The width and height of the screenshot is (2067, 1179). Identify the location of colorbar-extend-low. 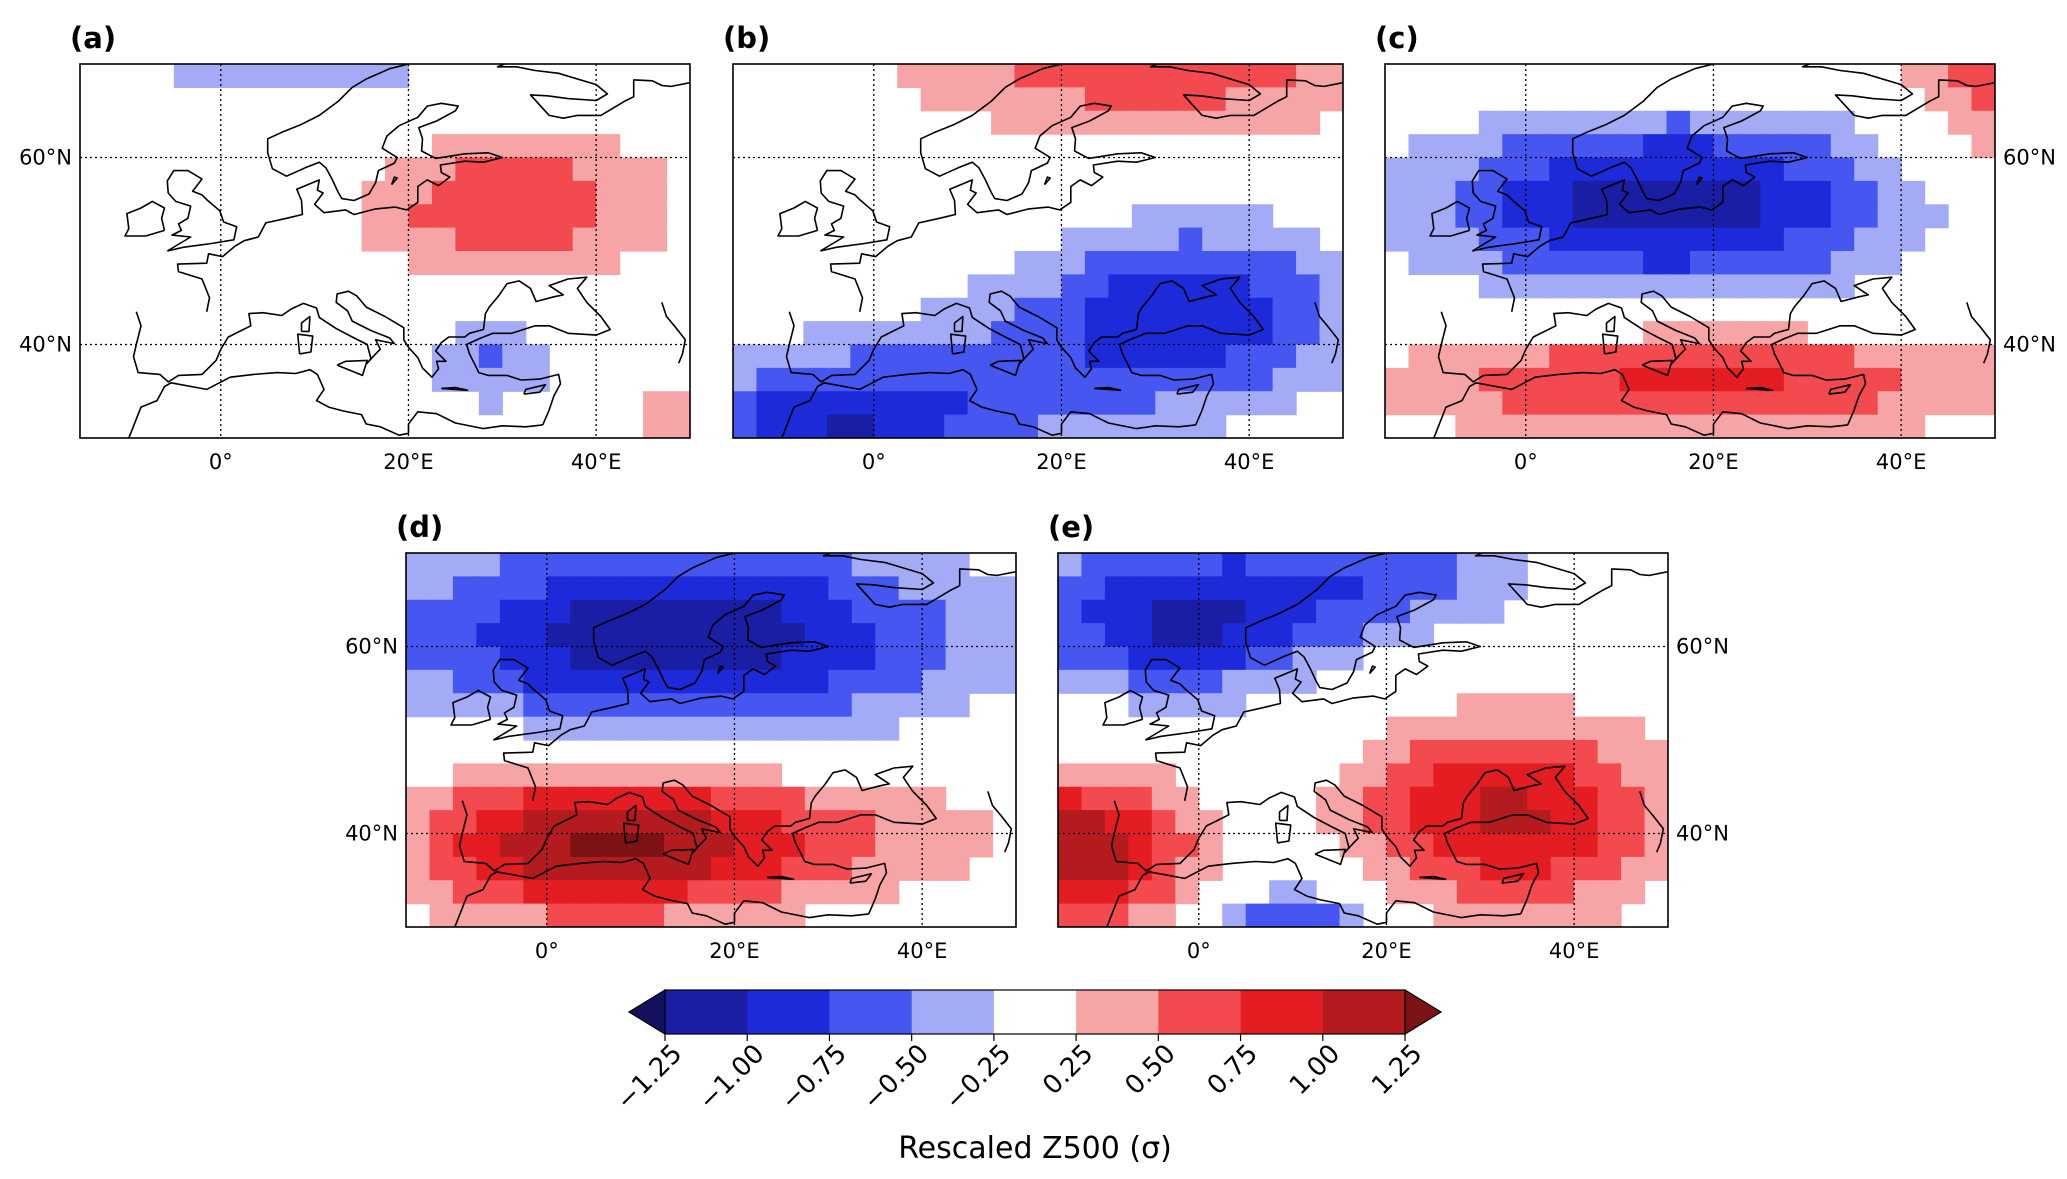
(646, 1012).